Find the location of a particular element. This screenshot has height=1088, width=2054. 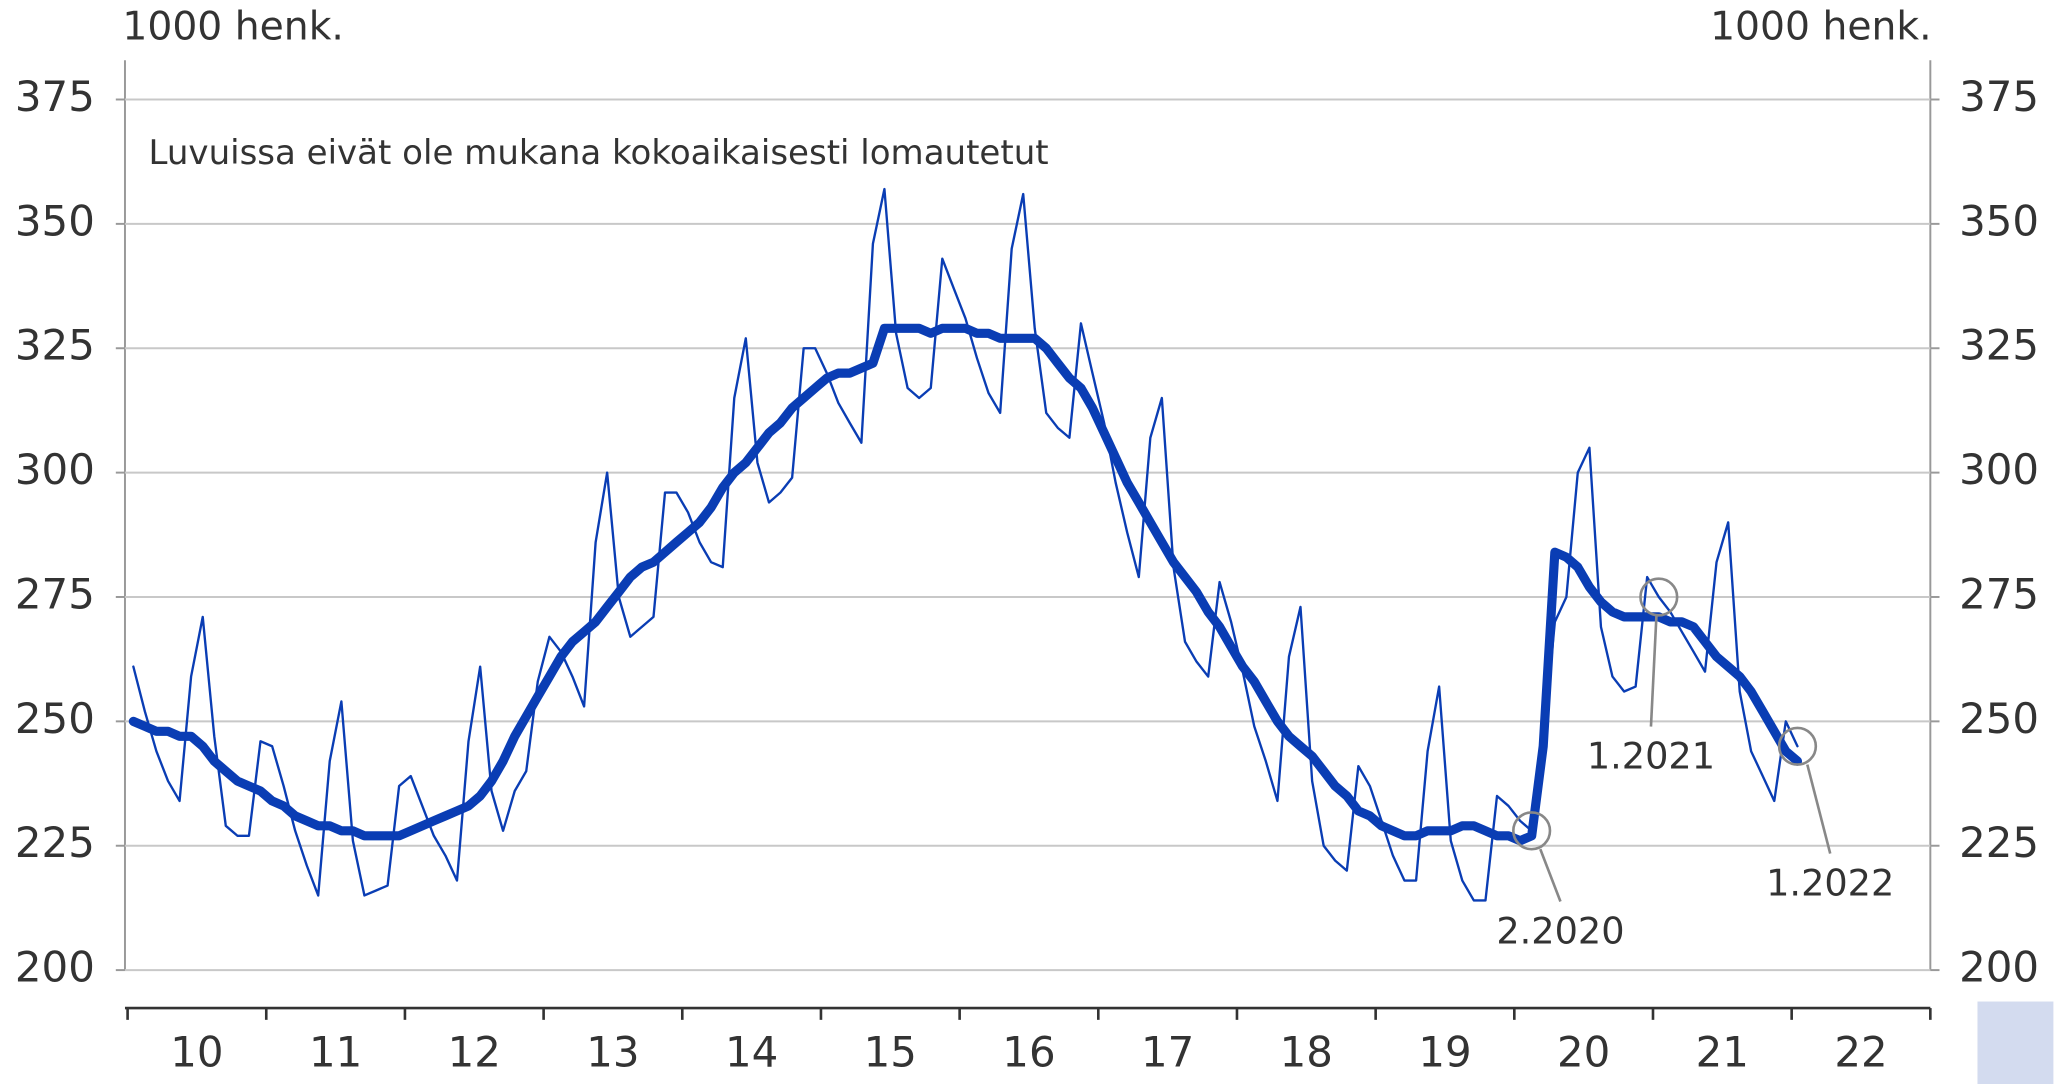

y-tick-label: 375 is located at coordinates (55, 96).